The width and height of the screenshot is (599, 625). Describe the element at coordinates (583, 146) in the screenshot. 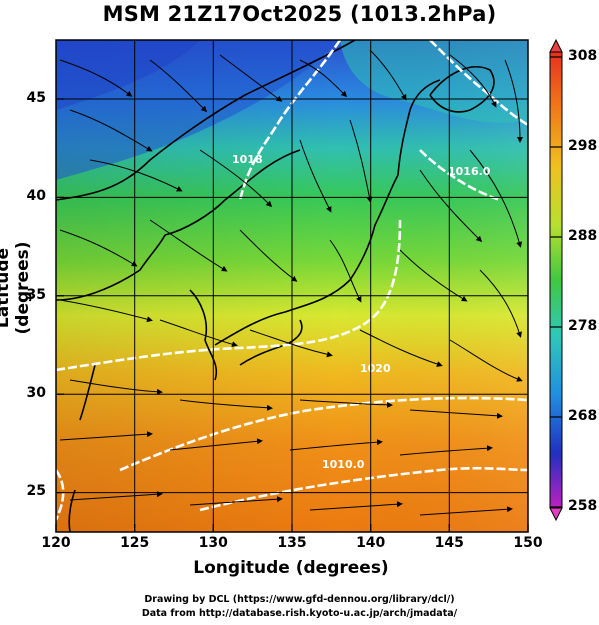

I see `colorbar-tick-label: 298` at that location.